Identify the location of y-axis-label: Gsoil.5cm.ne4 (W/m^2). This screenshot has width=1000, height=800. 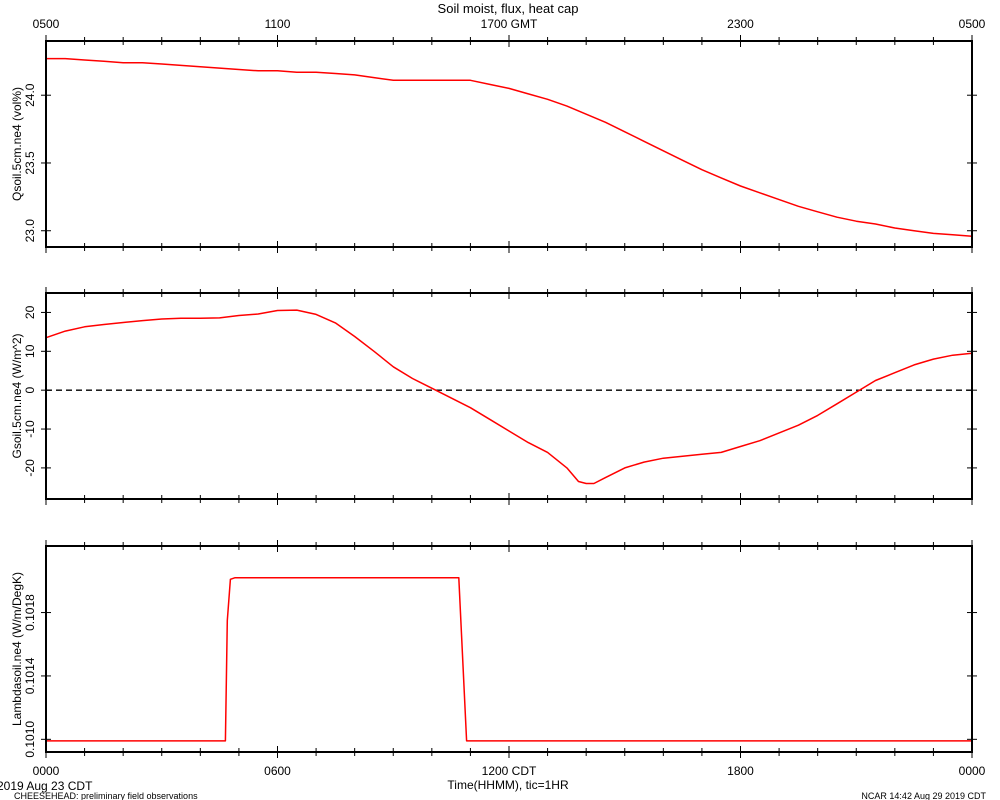
(17, 396).